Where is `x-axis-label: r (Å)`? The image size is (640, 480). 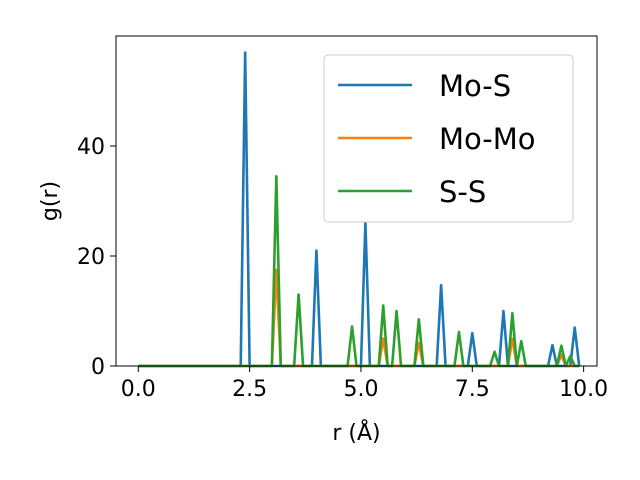 x-axis-label: r (Å) is located at coordinates (356, 432).